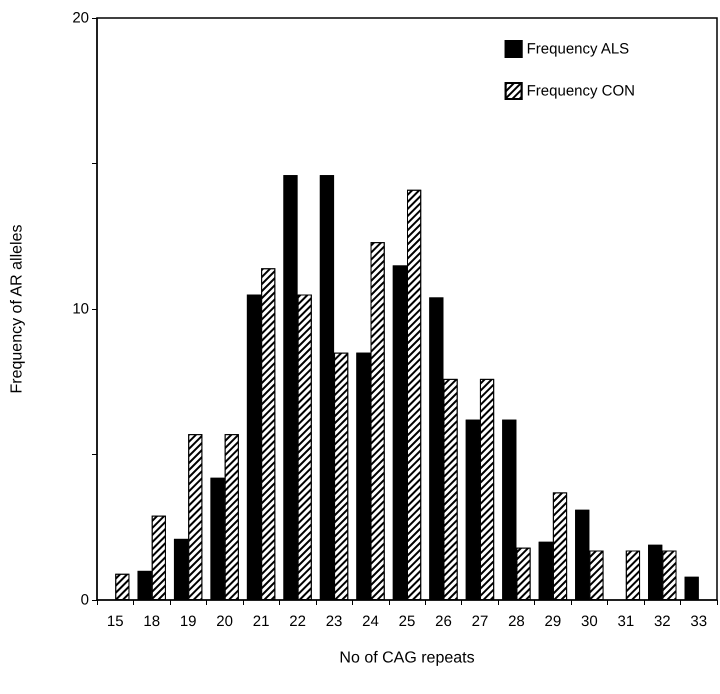 Image resolution: width=720 pixels, height=694 pixels. I want to click on y-tick-label: 20, so click(80, 18).